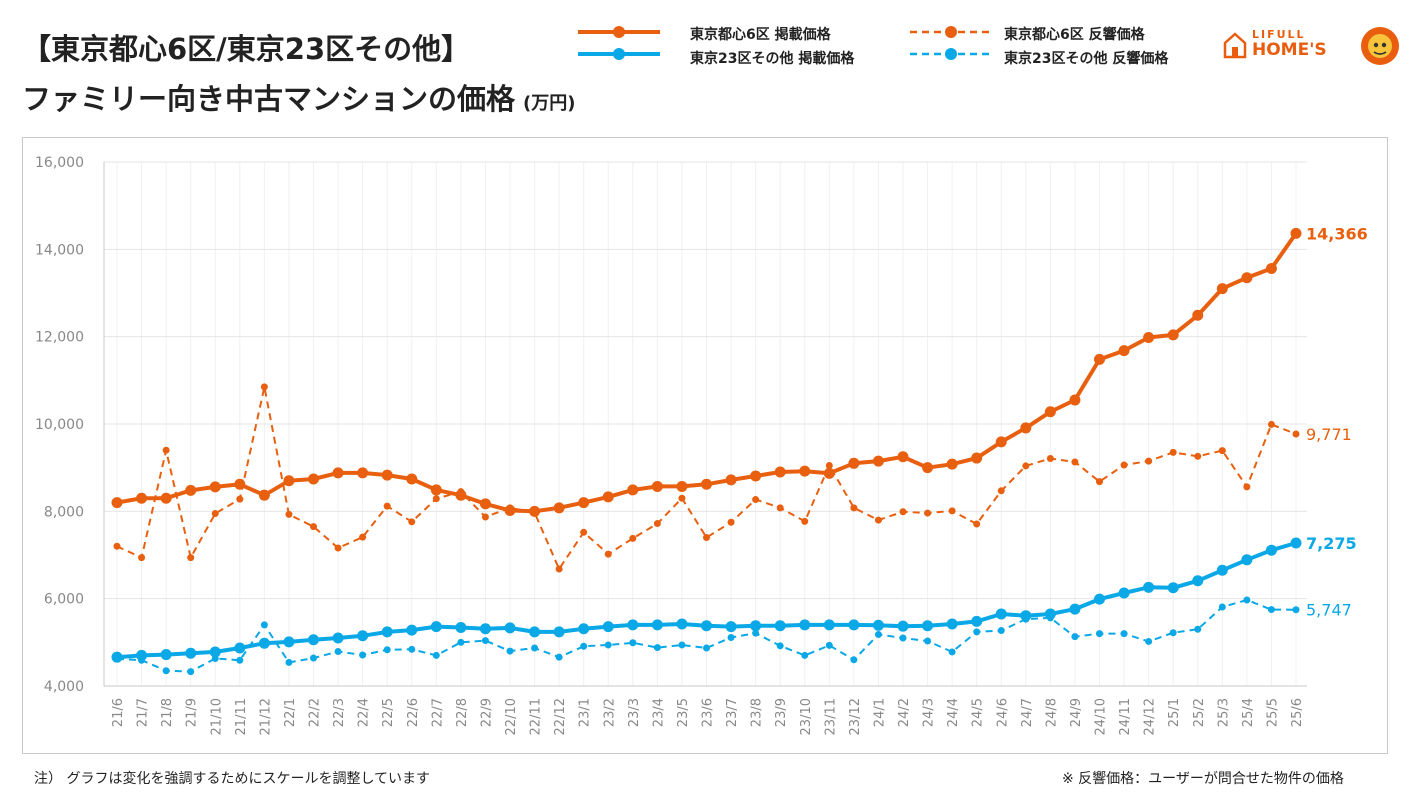 Image resolution: width=1411 pixels, height=794 pixels. I want to click on x-tick-label: 23/10, so click(806, 716).